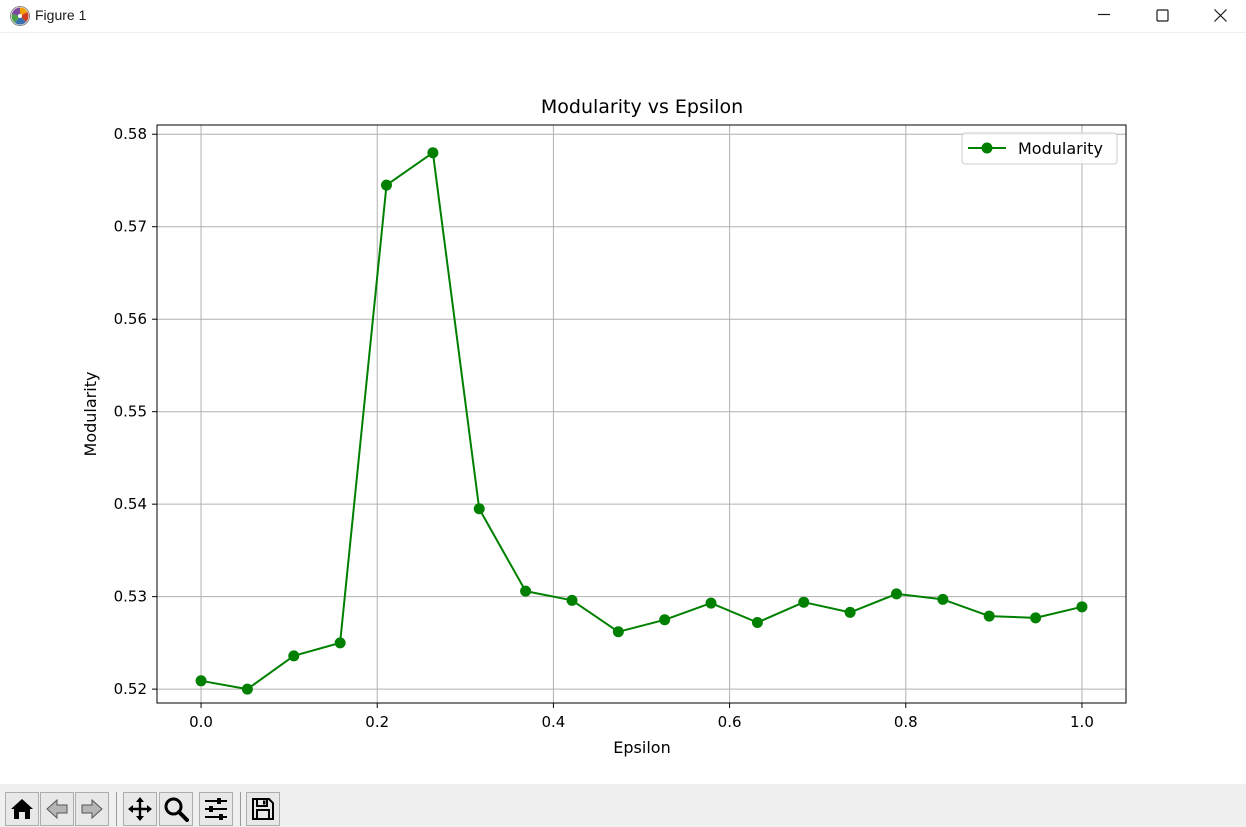 This screenshot has height=827, width=1246. I want to click on x-tick-label: 0.8, so click(906, 722).